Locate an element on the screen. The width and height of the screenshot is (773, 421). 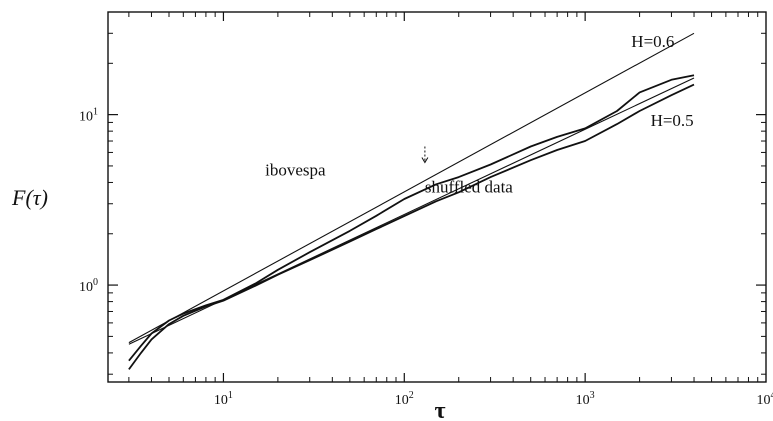
x-tick-label: 10¹ is located at coordinates (223, 399).